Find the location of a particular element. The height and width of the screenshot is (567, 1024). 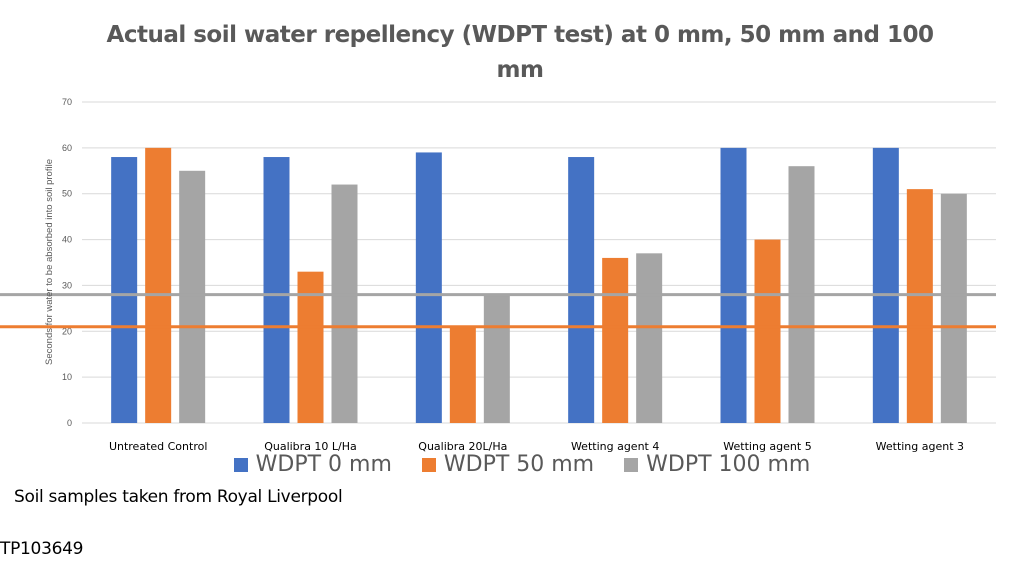

x-category-label: Wetting agent 4 is located at coordinates (615, 446).